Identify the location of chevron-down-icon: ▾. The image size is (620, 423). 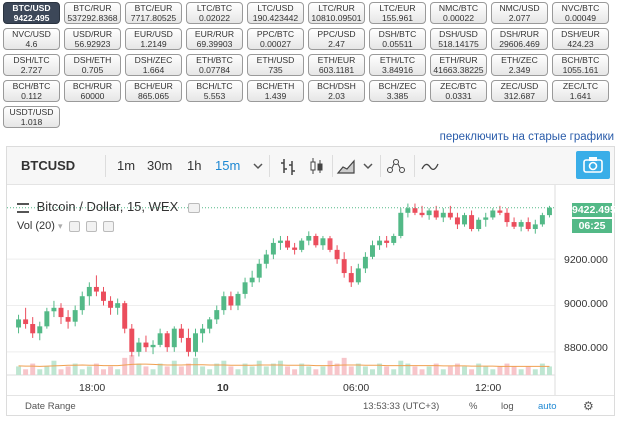
(60, 226).